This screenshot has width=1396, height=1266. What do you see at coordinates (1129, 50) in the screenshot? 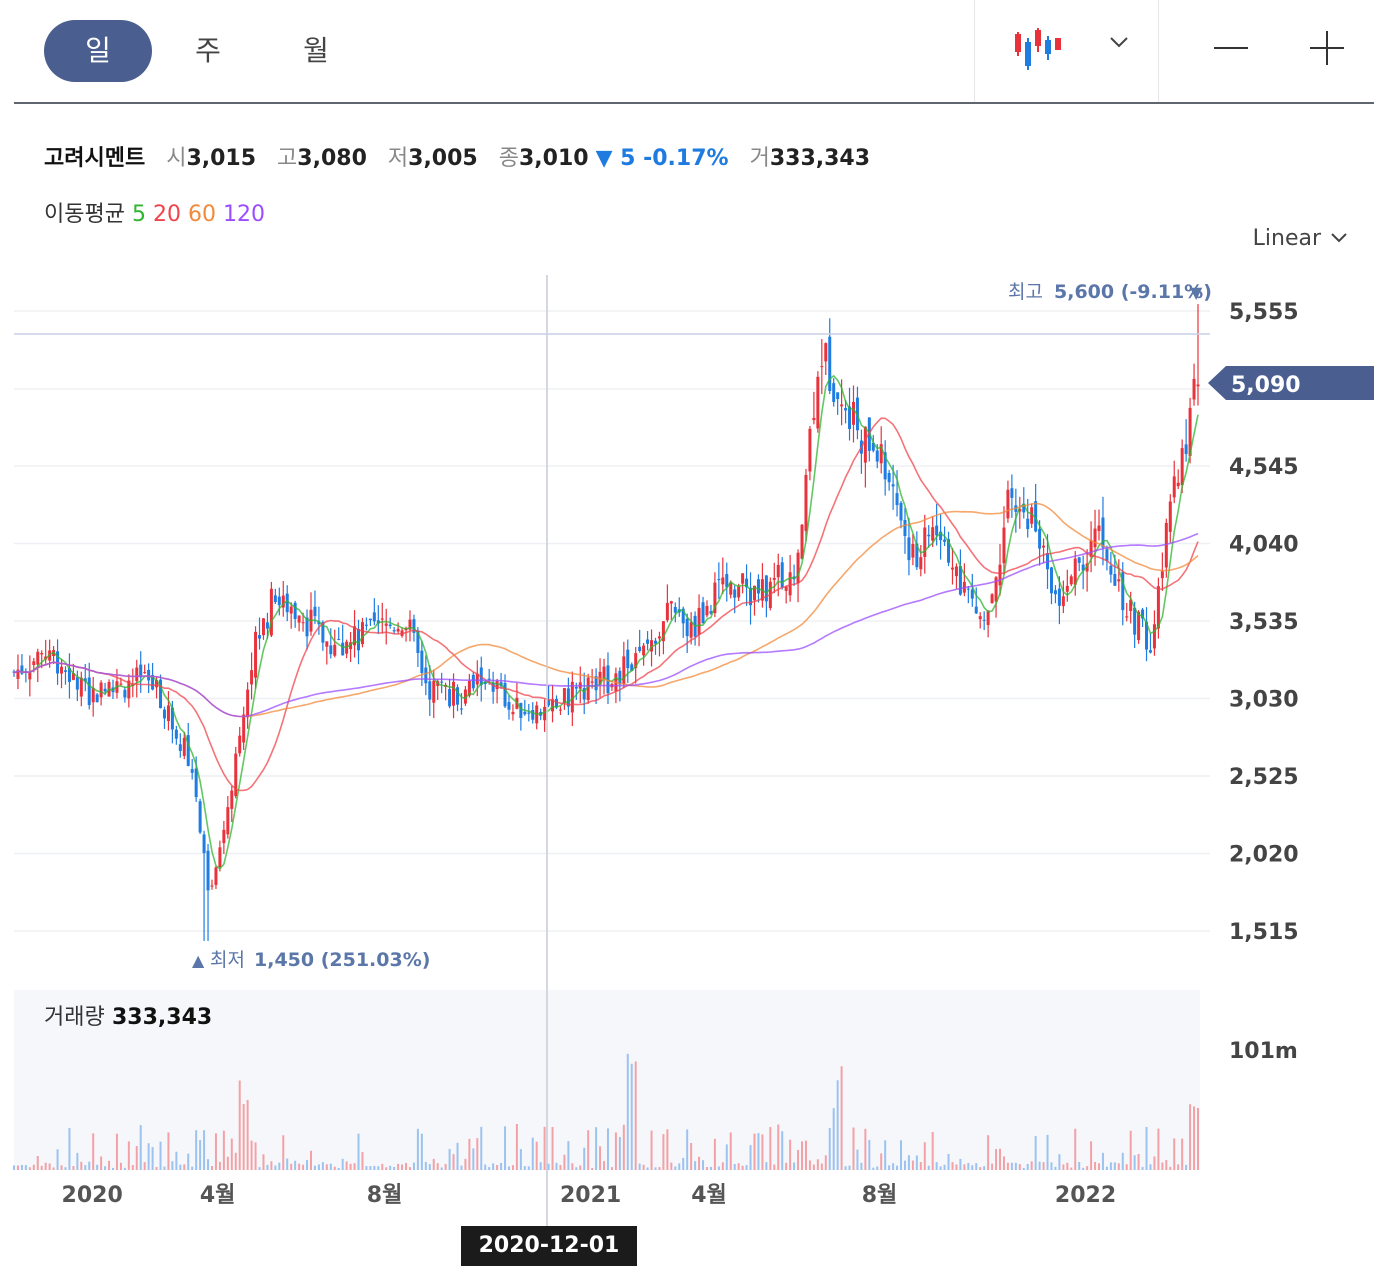
I see `chevron-down-icon` at bounding box center [1129, 50].